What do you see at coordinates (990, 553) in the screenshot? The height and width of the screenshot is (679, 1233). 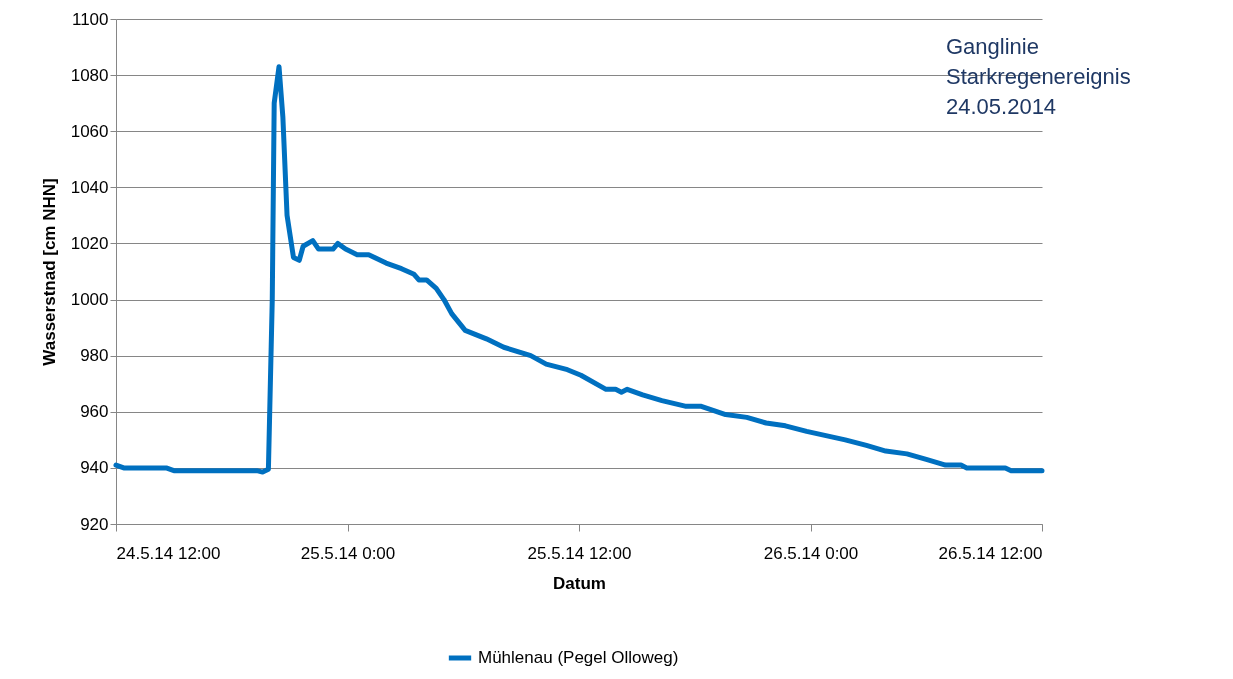 I see `x-tick-label: 26.5.14 12:00` at bounding box center [990, 553].